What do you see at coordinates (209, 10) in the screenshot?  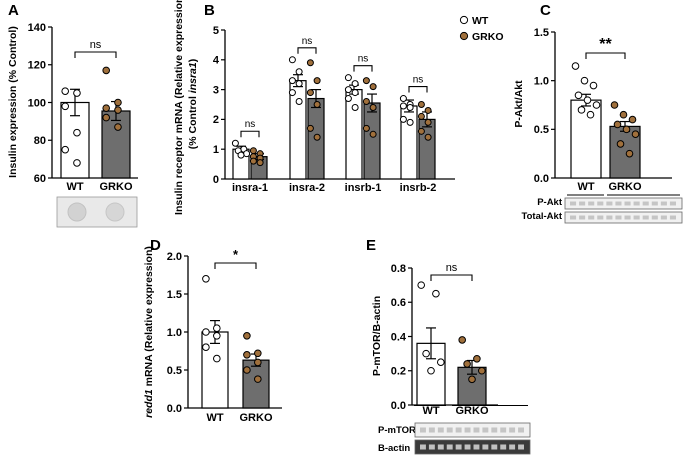 I see `panel-letter: B` at bounding box center [209, 10].